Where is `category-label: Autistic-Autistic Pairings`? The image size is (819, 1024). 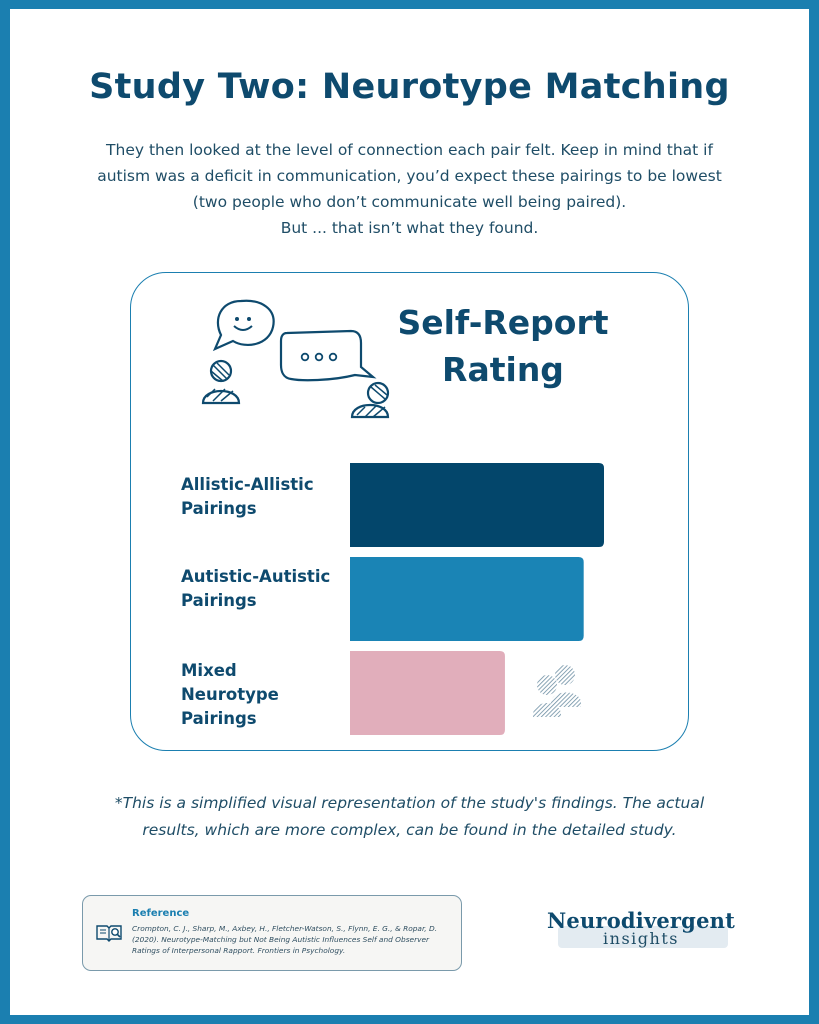 category-label: Autistic-Autistic Pairings is located at coordinates (256, 588).